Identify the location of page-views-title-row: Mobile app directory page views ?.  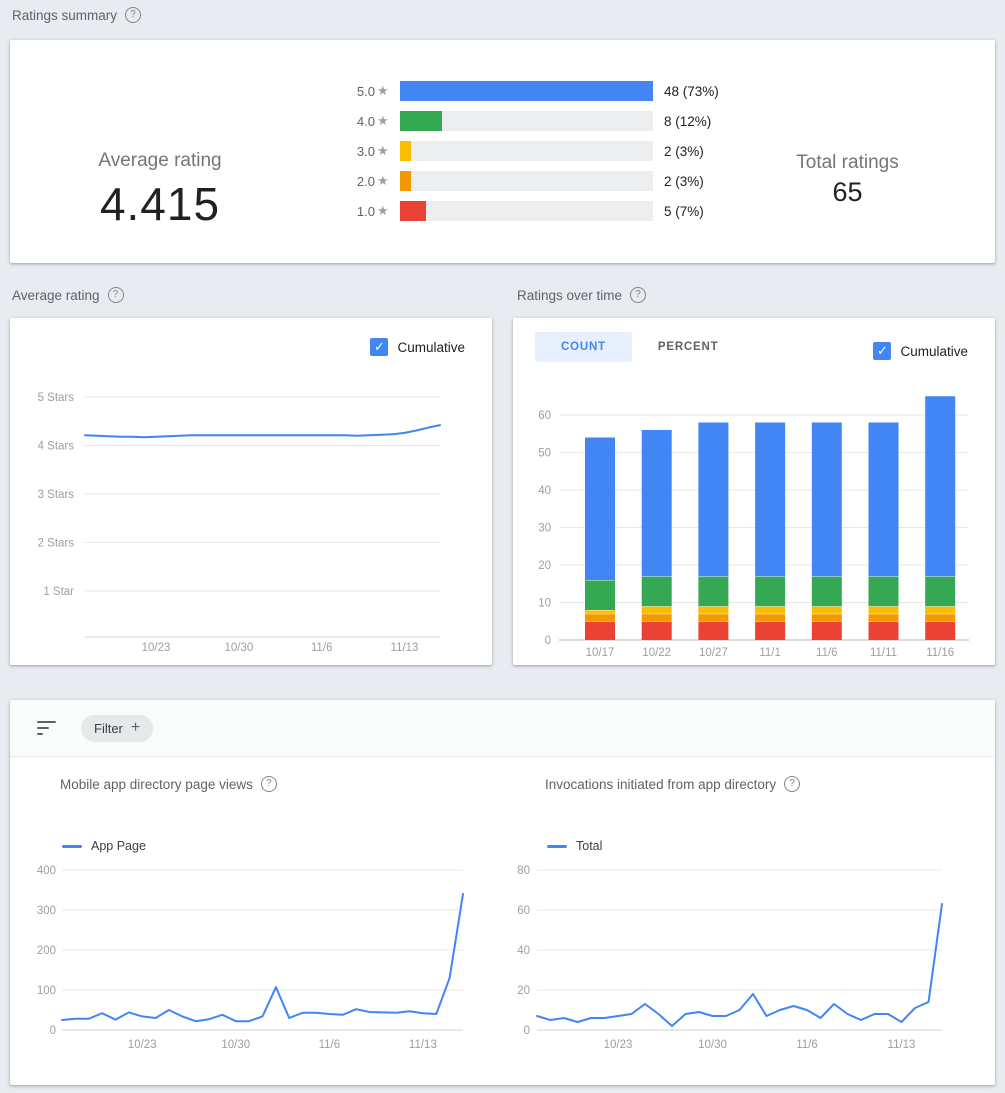
(168, 784).